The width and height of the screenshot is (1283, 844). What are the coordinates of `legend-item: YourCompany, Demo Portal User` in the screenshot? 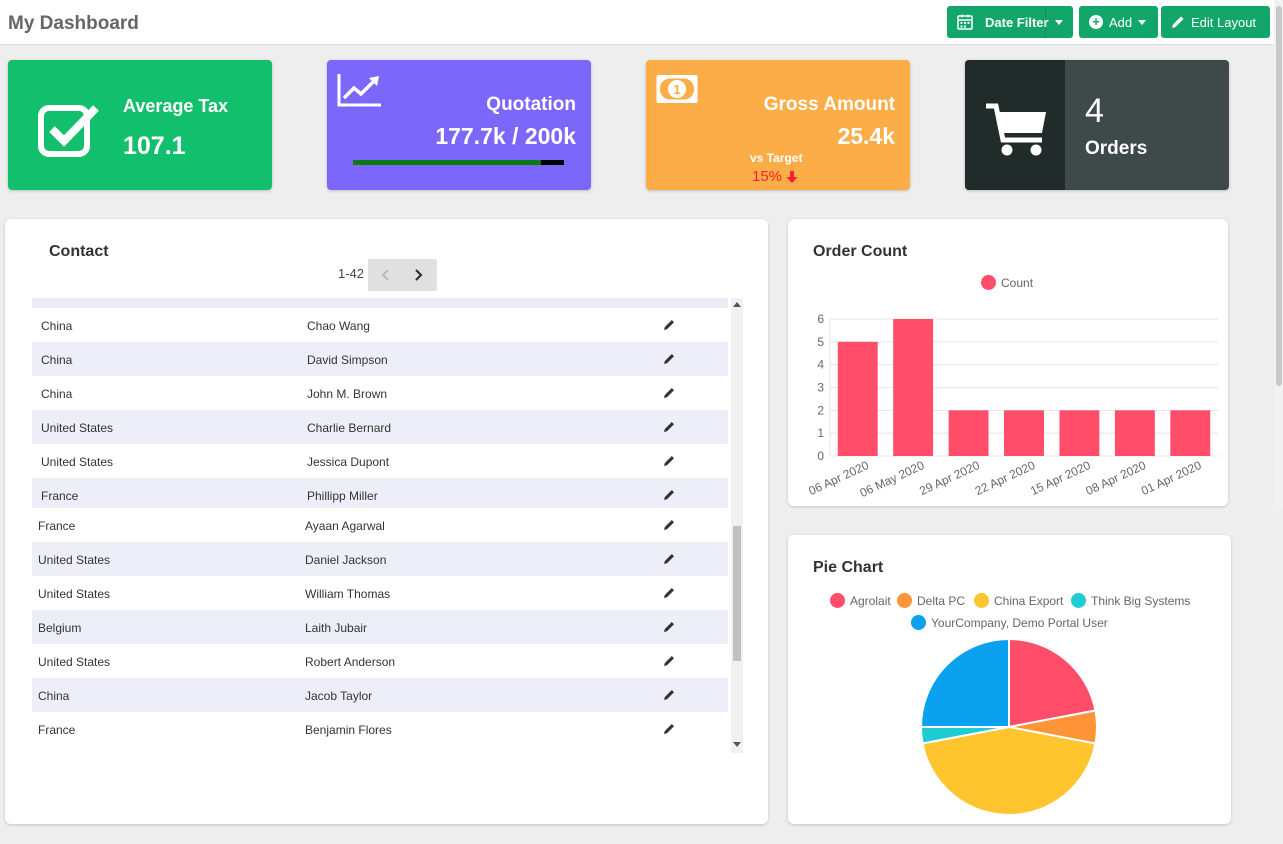 It's located at (1009, 622).